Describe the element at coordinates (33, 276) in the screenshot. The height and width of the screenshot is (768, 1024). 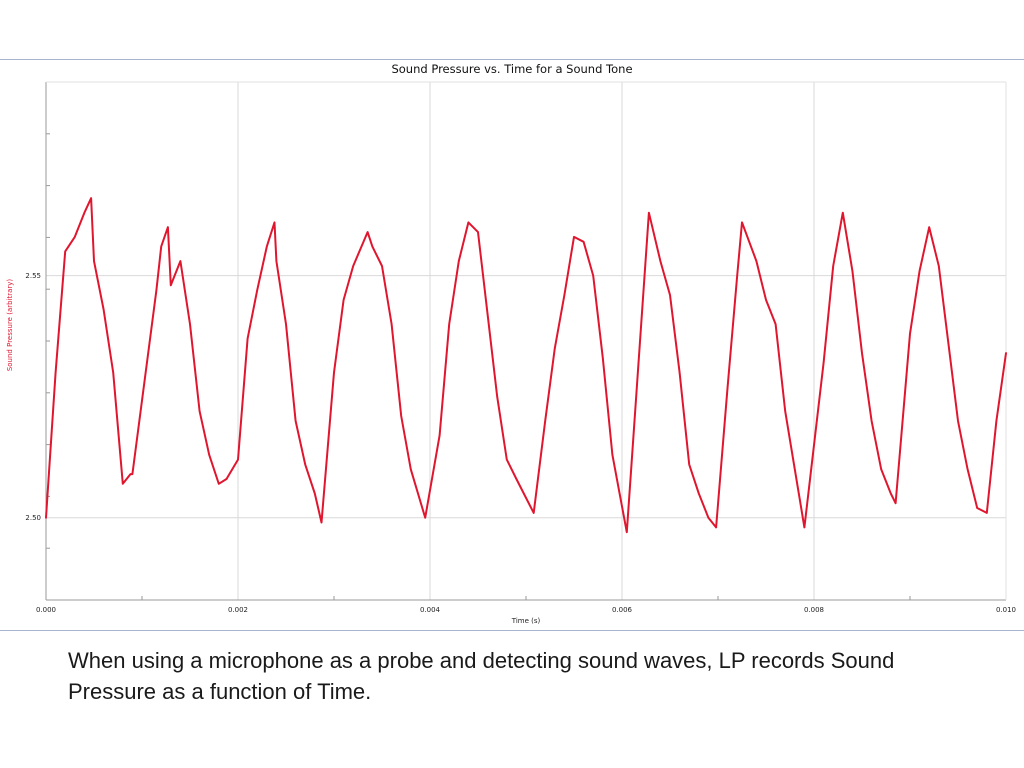
I see `y-tick-label: 2.55` at that location.